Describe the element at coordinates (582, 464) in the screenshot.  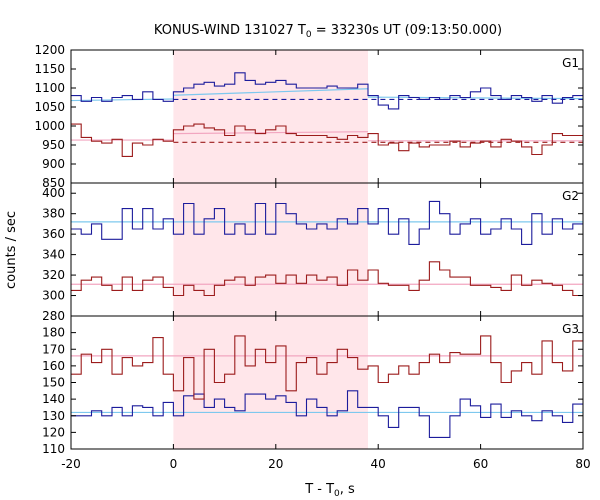
I see `x-tick-label: 80` at that location.